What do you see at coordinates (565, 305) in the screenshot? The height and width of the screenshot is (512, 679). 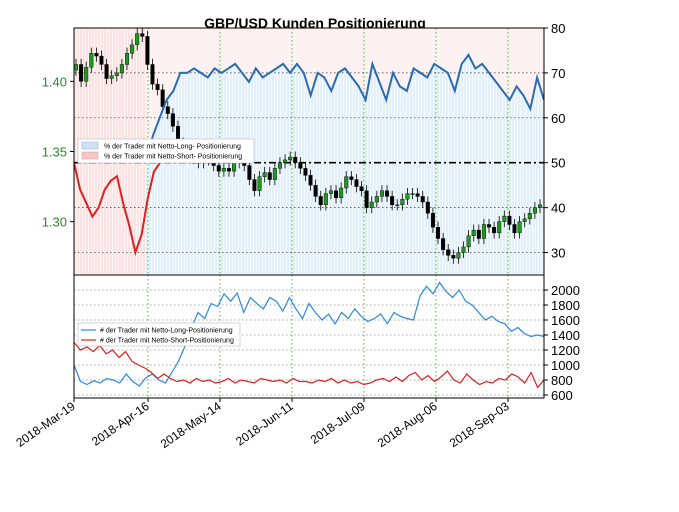 I see `bottom-right-tick-label: 1800` at bounding box center [565, 305].